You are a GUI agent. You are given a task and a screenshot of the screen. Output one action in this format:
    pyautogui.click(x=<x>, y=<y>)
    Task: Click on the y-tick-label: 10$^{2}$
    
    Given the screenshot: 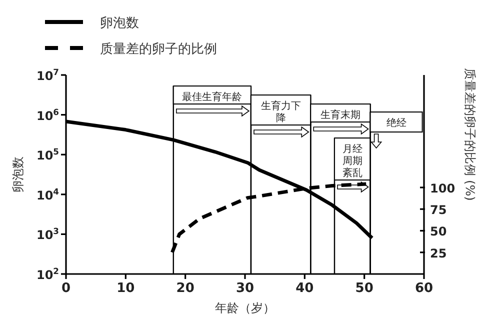 What is the action you would take?
    pyautogui.click(x=48, y=274)
    